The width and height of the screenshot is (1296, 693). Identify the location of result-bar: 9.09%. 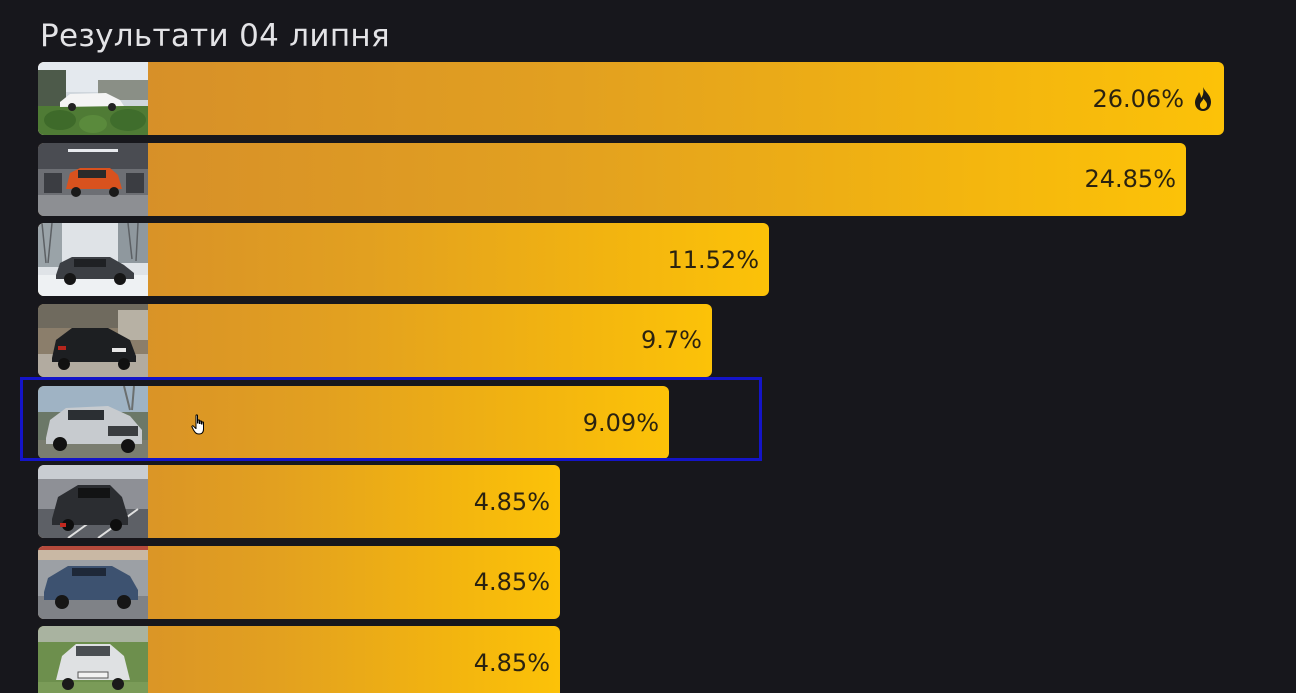
(353, 423).